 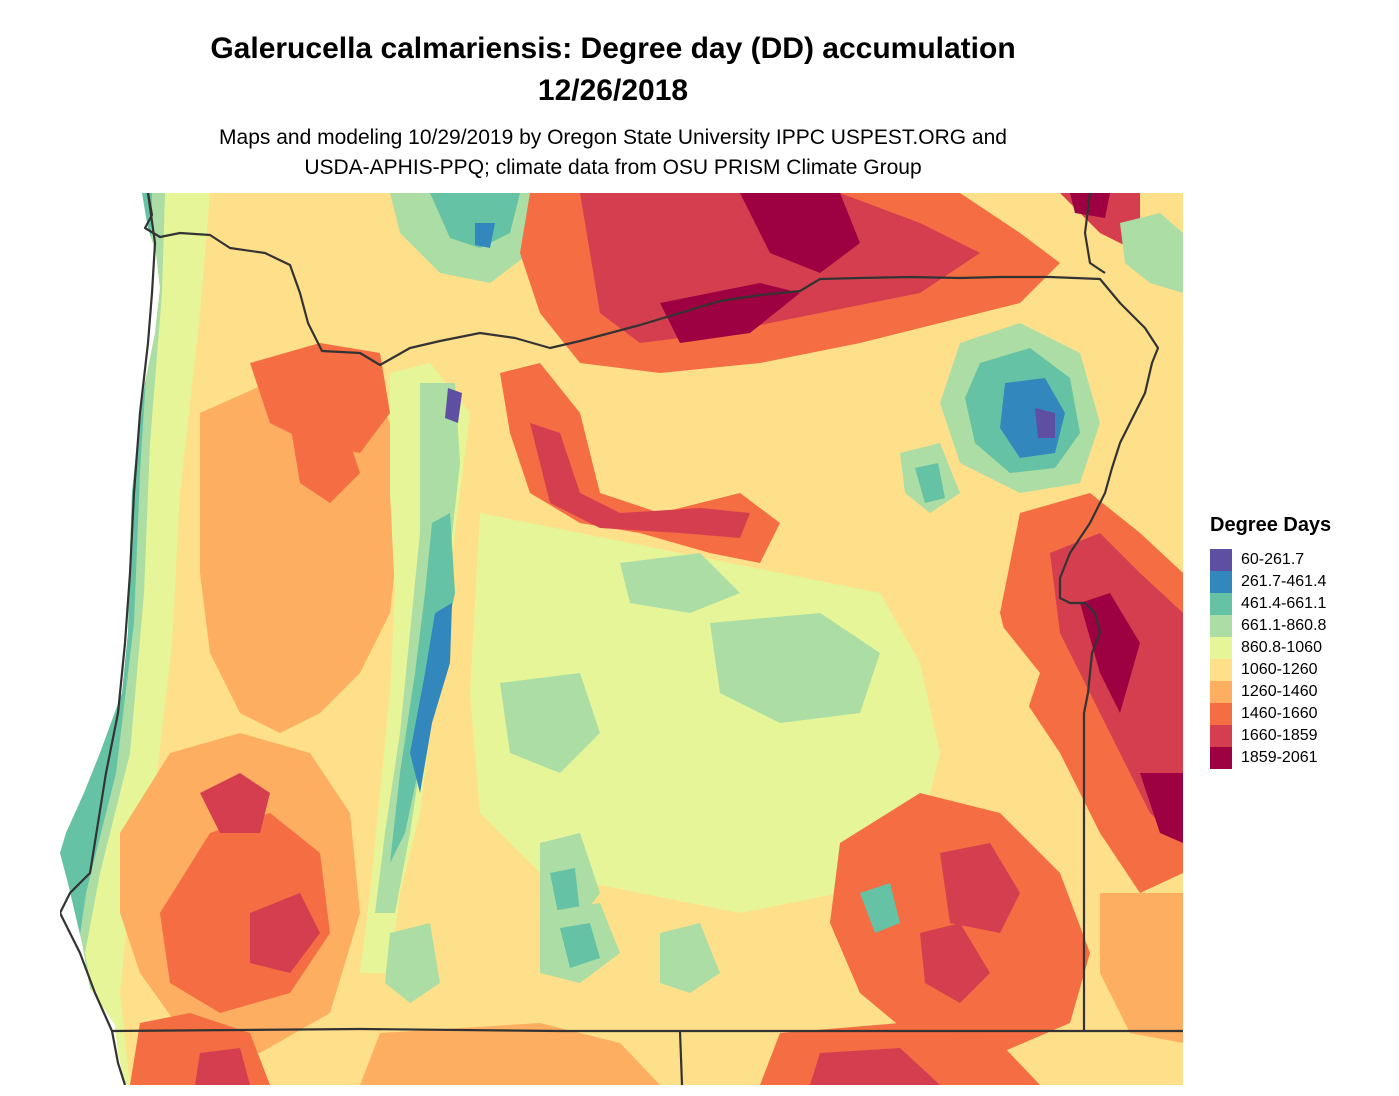 I want to click on legend-label: 1260-1460, so click(x=1279, y=691).